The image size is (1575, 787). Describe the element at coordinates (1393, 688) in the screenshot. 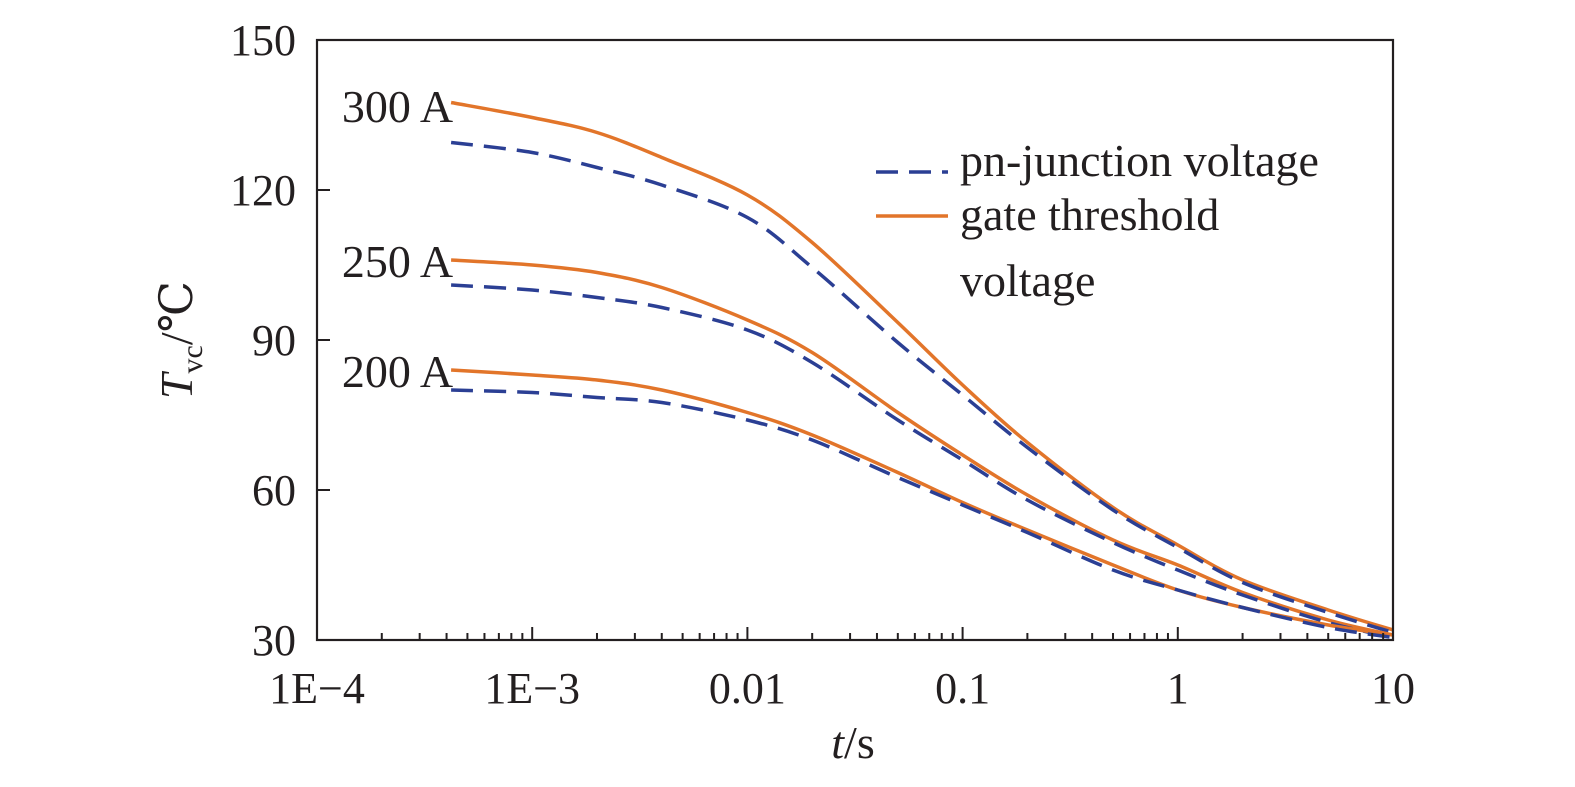

I see `x-tick-label: 10` at that location.